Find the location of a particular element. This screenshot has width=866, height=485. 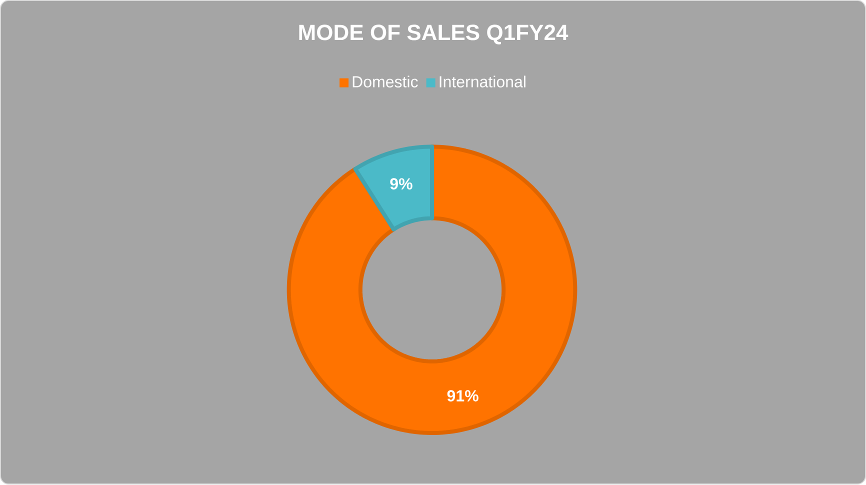

legend-label: Domestic is located at coordinates (385, 82).